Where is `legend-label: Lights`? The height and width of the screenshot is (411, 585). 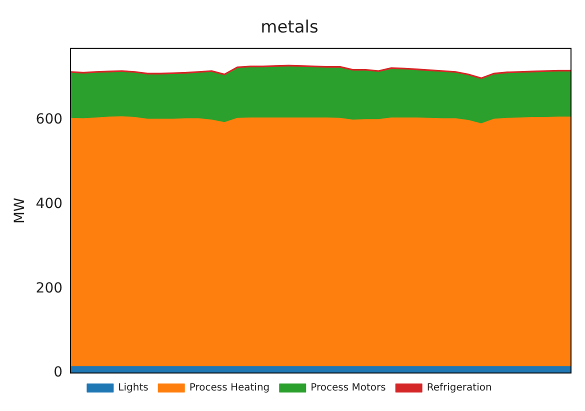
legend-label: Lights is located at coordinates (133, 388).